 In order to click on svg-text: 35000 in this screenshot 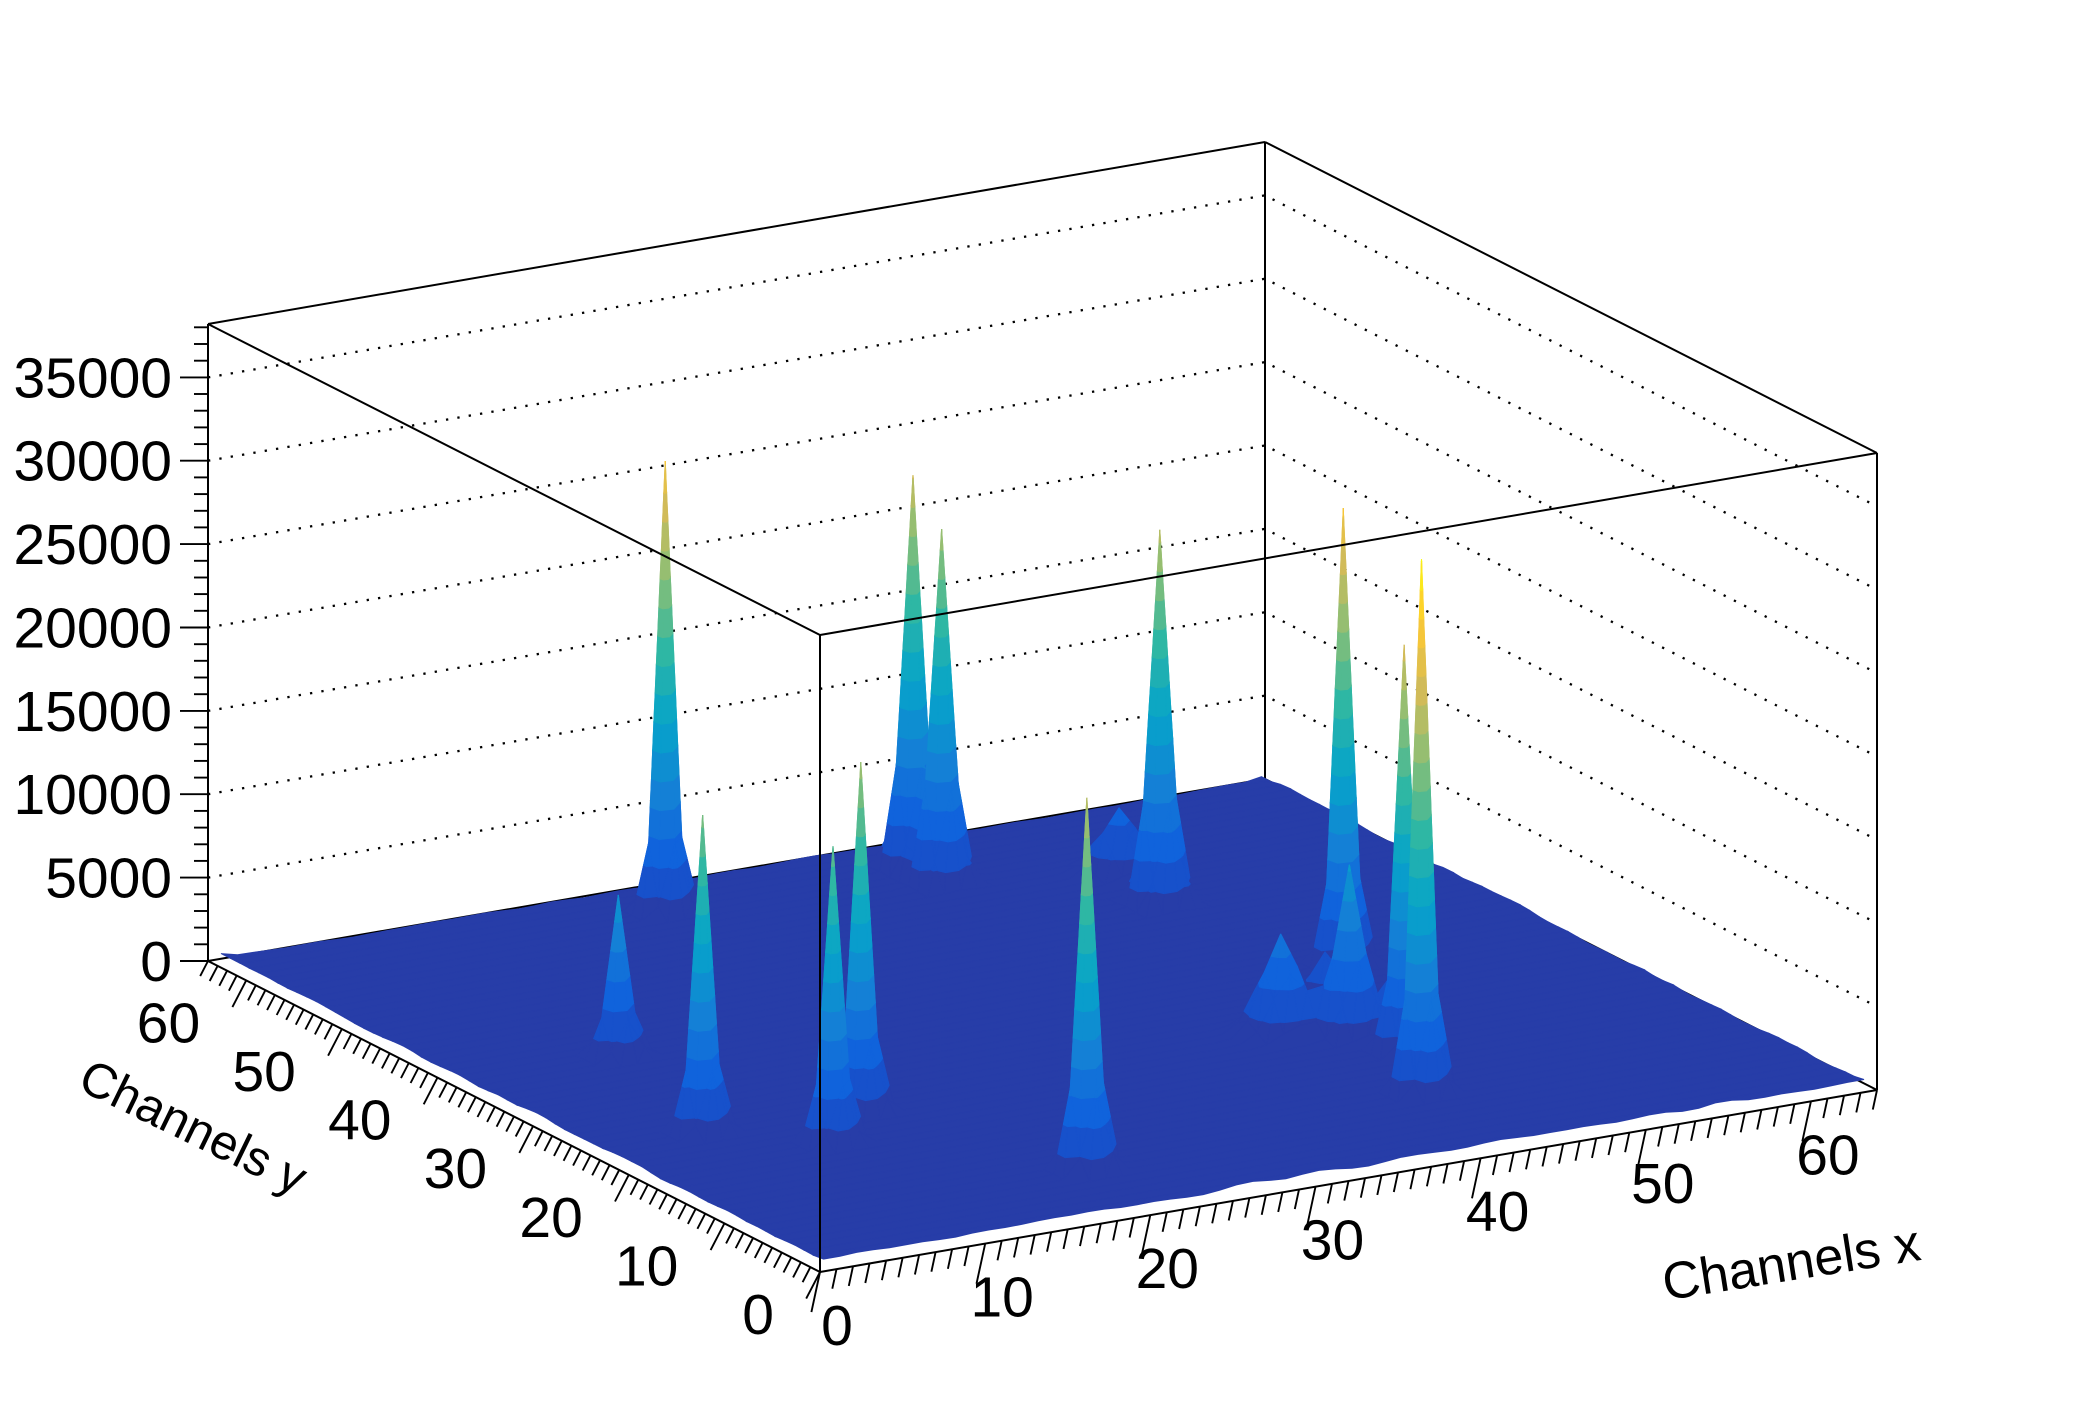, I will do `click(92, 378)`.